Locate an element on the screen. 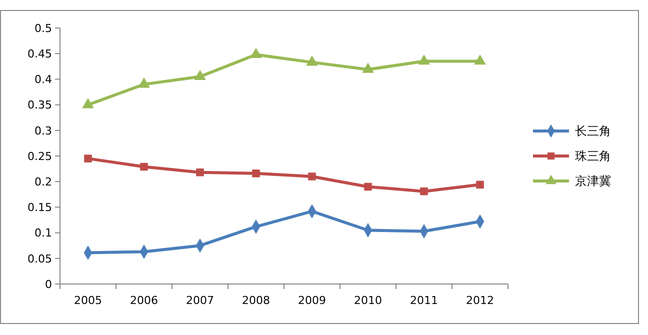 This screenshot has height=335, width=648. y-tick-label: 0.5 is located at coordinates (43, 28).